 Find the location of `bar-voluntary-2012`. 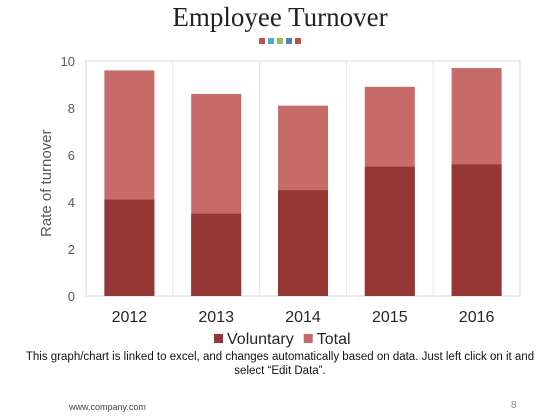

bar-voluntary-2012 is located at coordinates (129, 247).